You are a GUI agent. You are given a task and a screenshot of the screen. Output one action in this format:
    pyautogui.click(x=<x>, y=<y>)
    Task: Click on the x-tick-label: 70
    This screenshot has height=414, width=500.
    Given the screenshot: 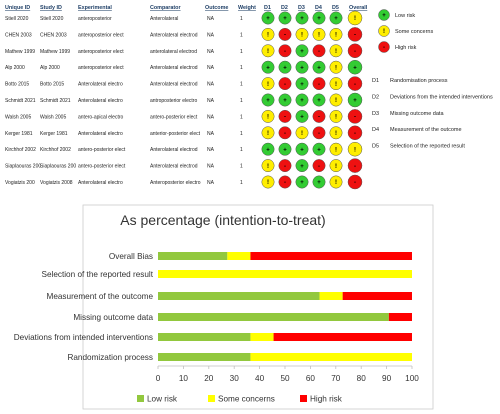 What is the action you would take?
    pyautogui.click(x=336, y=378)
    